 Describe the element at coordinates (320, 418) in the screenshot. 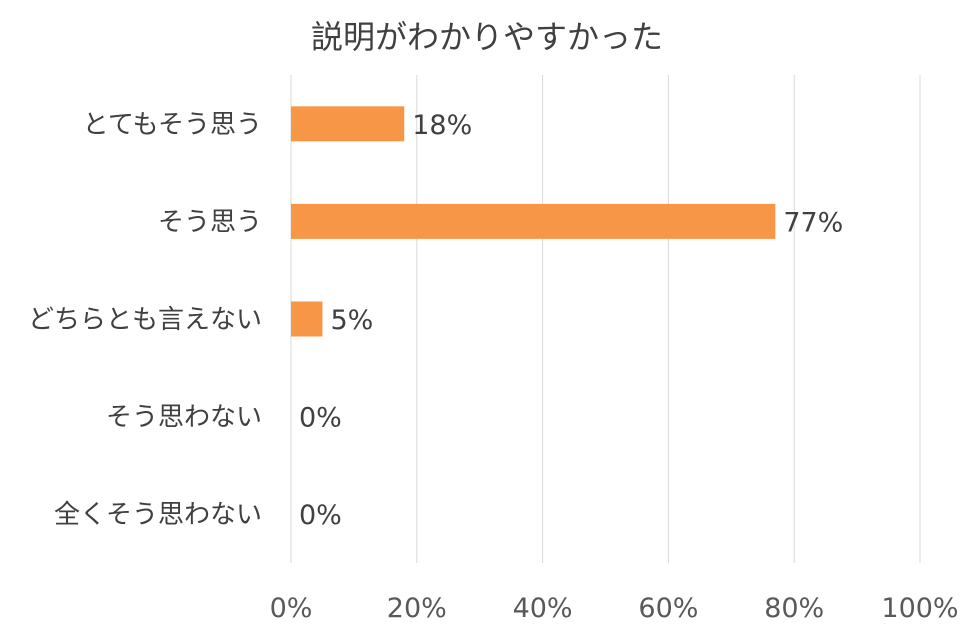

I see `data-label-4: 0%` at that location.